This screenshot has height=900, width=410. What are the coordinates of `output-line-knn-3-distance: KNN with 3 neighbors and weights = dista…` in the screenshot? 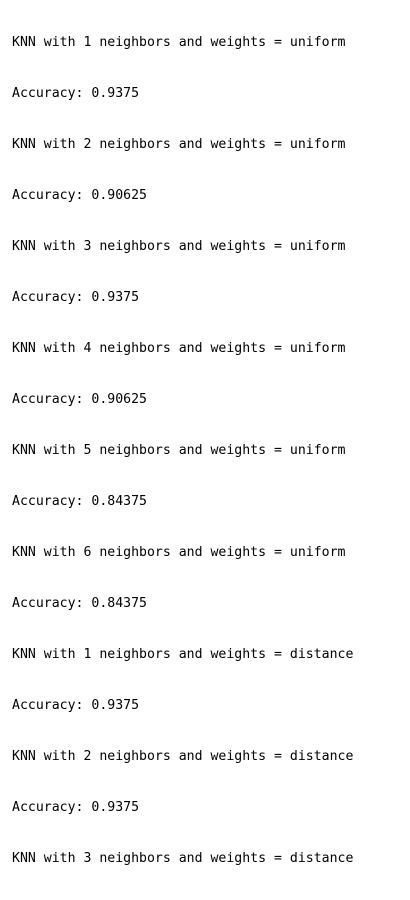 It's located at (183, 858).